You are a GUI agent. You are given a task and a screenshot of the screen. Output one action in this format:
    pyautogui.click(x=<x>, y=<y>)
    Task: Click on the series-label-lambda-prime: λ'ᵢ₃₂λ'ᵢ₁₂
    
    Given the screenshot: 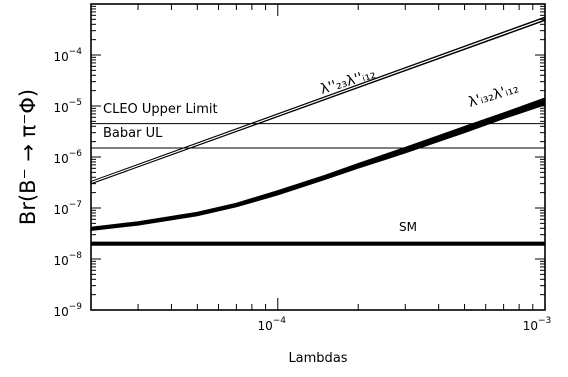 What is the action you would take?
    pyautogui.click(x=493, y=95)
    